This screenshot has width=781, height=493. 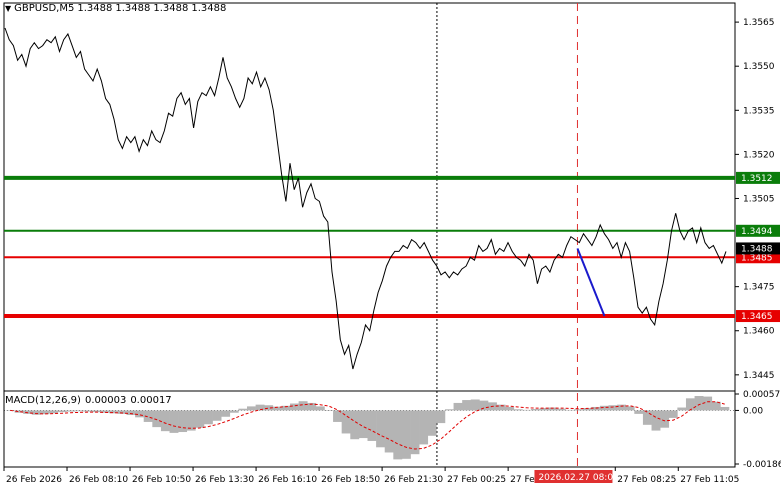 I want to click on trend-arrow-line, so click(x=591, y=282).